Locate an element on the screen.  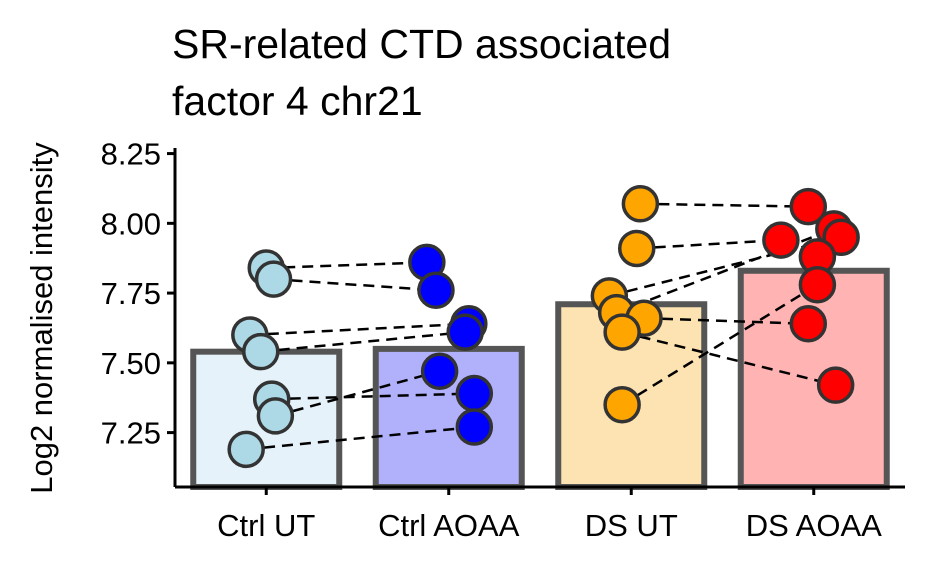
chart-title-line-2: factor 4 chr21 is located at coordinates (297, 101).